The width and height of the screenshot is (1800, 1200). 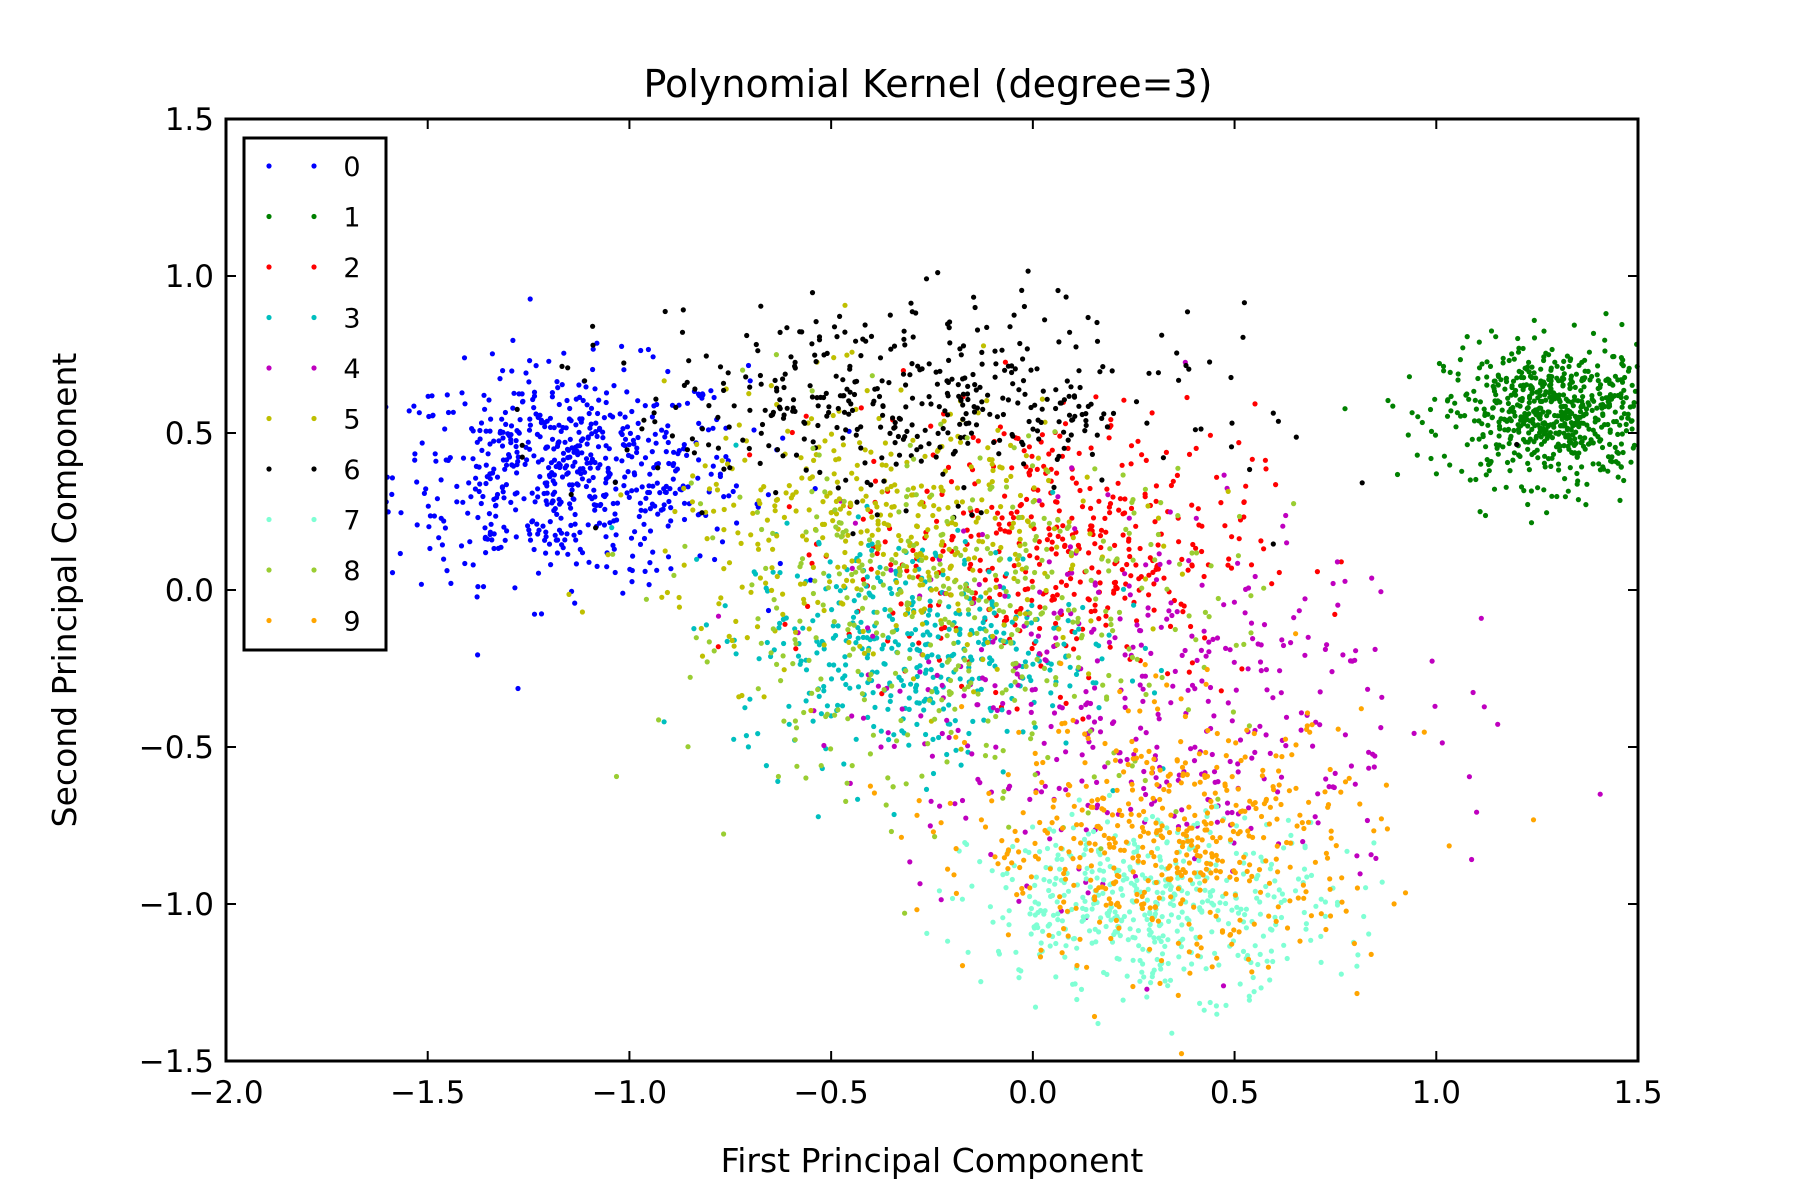 What do you see at coordinates (831, 1093) in the screenshot?
I see `x-tick-label: −0.5` at bounding box center [831, 1093].